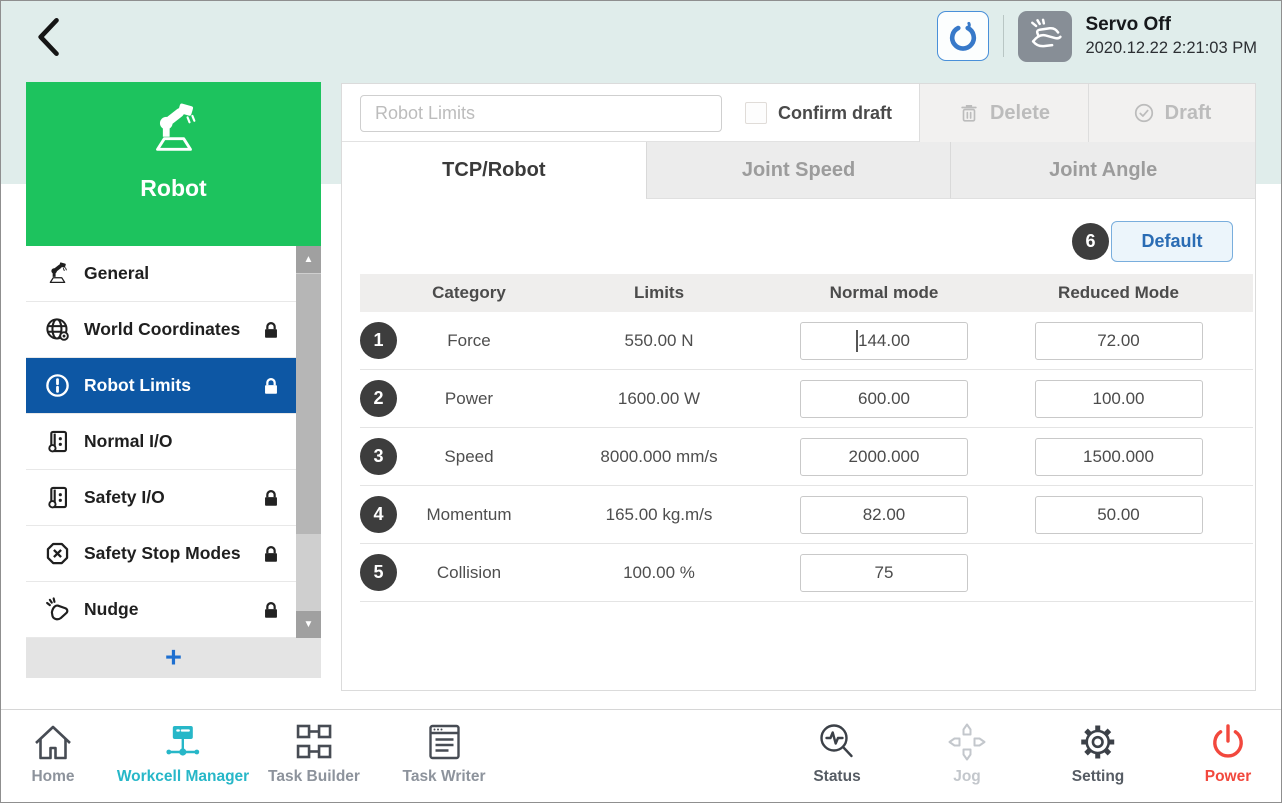 The height and width of the screenshot is (803, 1282). What do you see at coordinates (884, 292) in the screenshot?
I see `header-normal-mode: Normal mode` at bounding box center [884, 292].